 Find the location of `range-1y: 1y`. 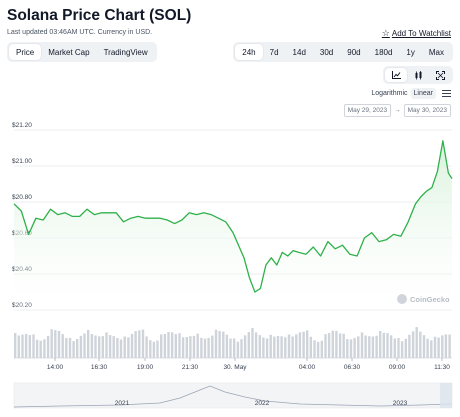

range-1y: 1y is located at coordinates (410, 52).